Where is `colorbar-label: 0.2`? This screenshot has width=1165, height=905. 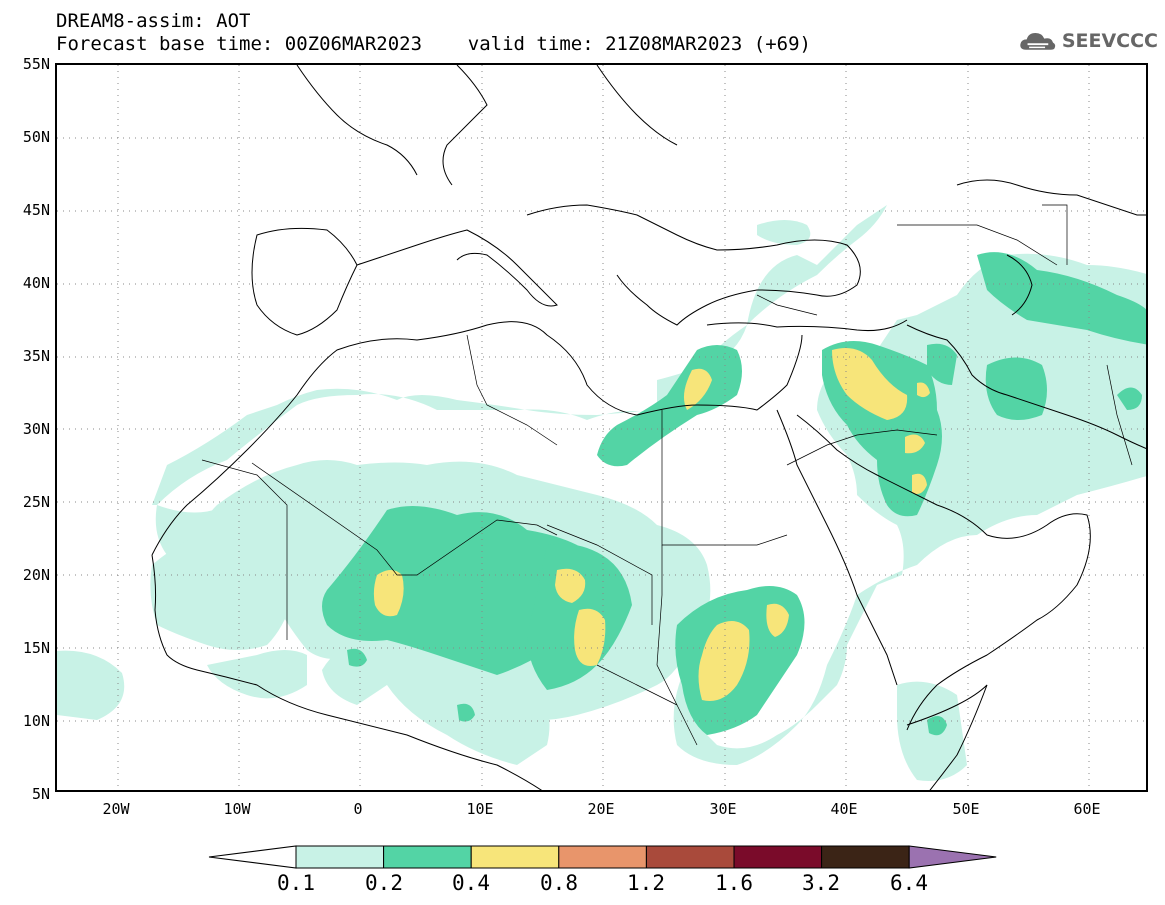 colorbar-label: 0.2 is located at coordinates (384, 883).